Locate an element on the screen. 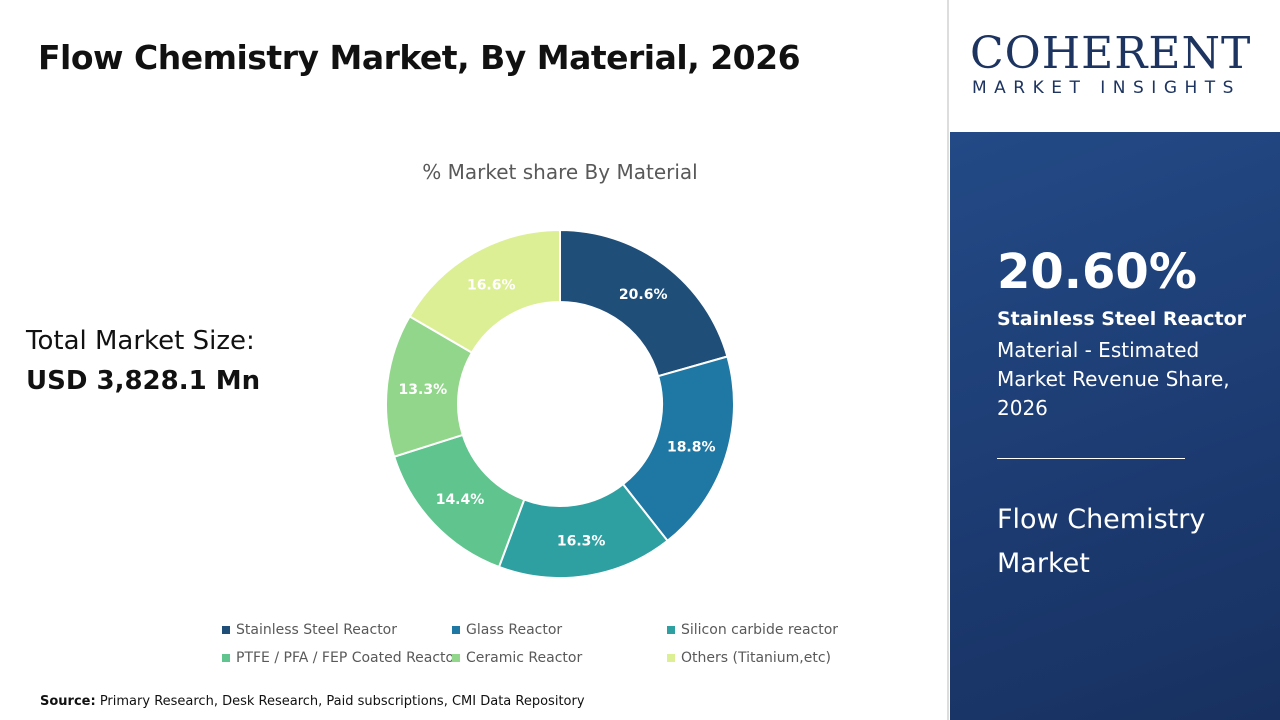 This screenshot has height=720, width=1280. legend-item: Glass Reactor is located at coordinates (507, 630).